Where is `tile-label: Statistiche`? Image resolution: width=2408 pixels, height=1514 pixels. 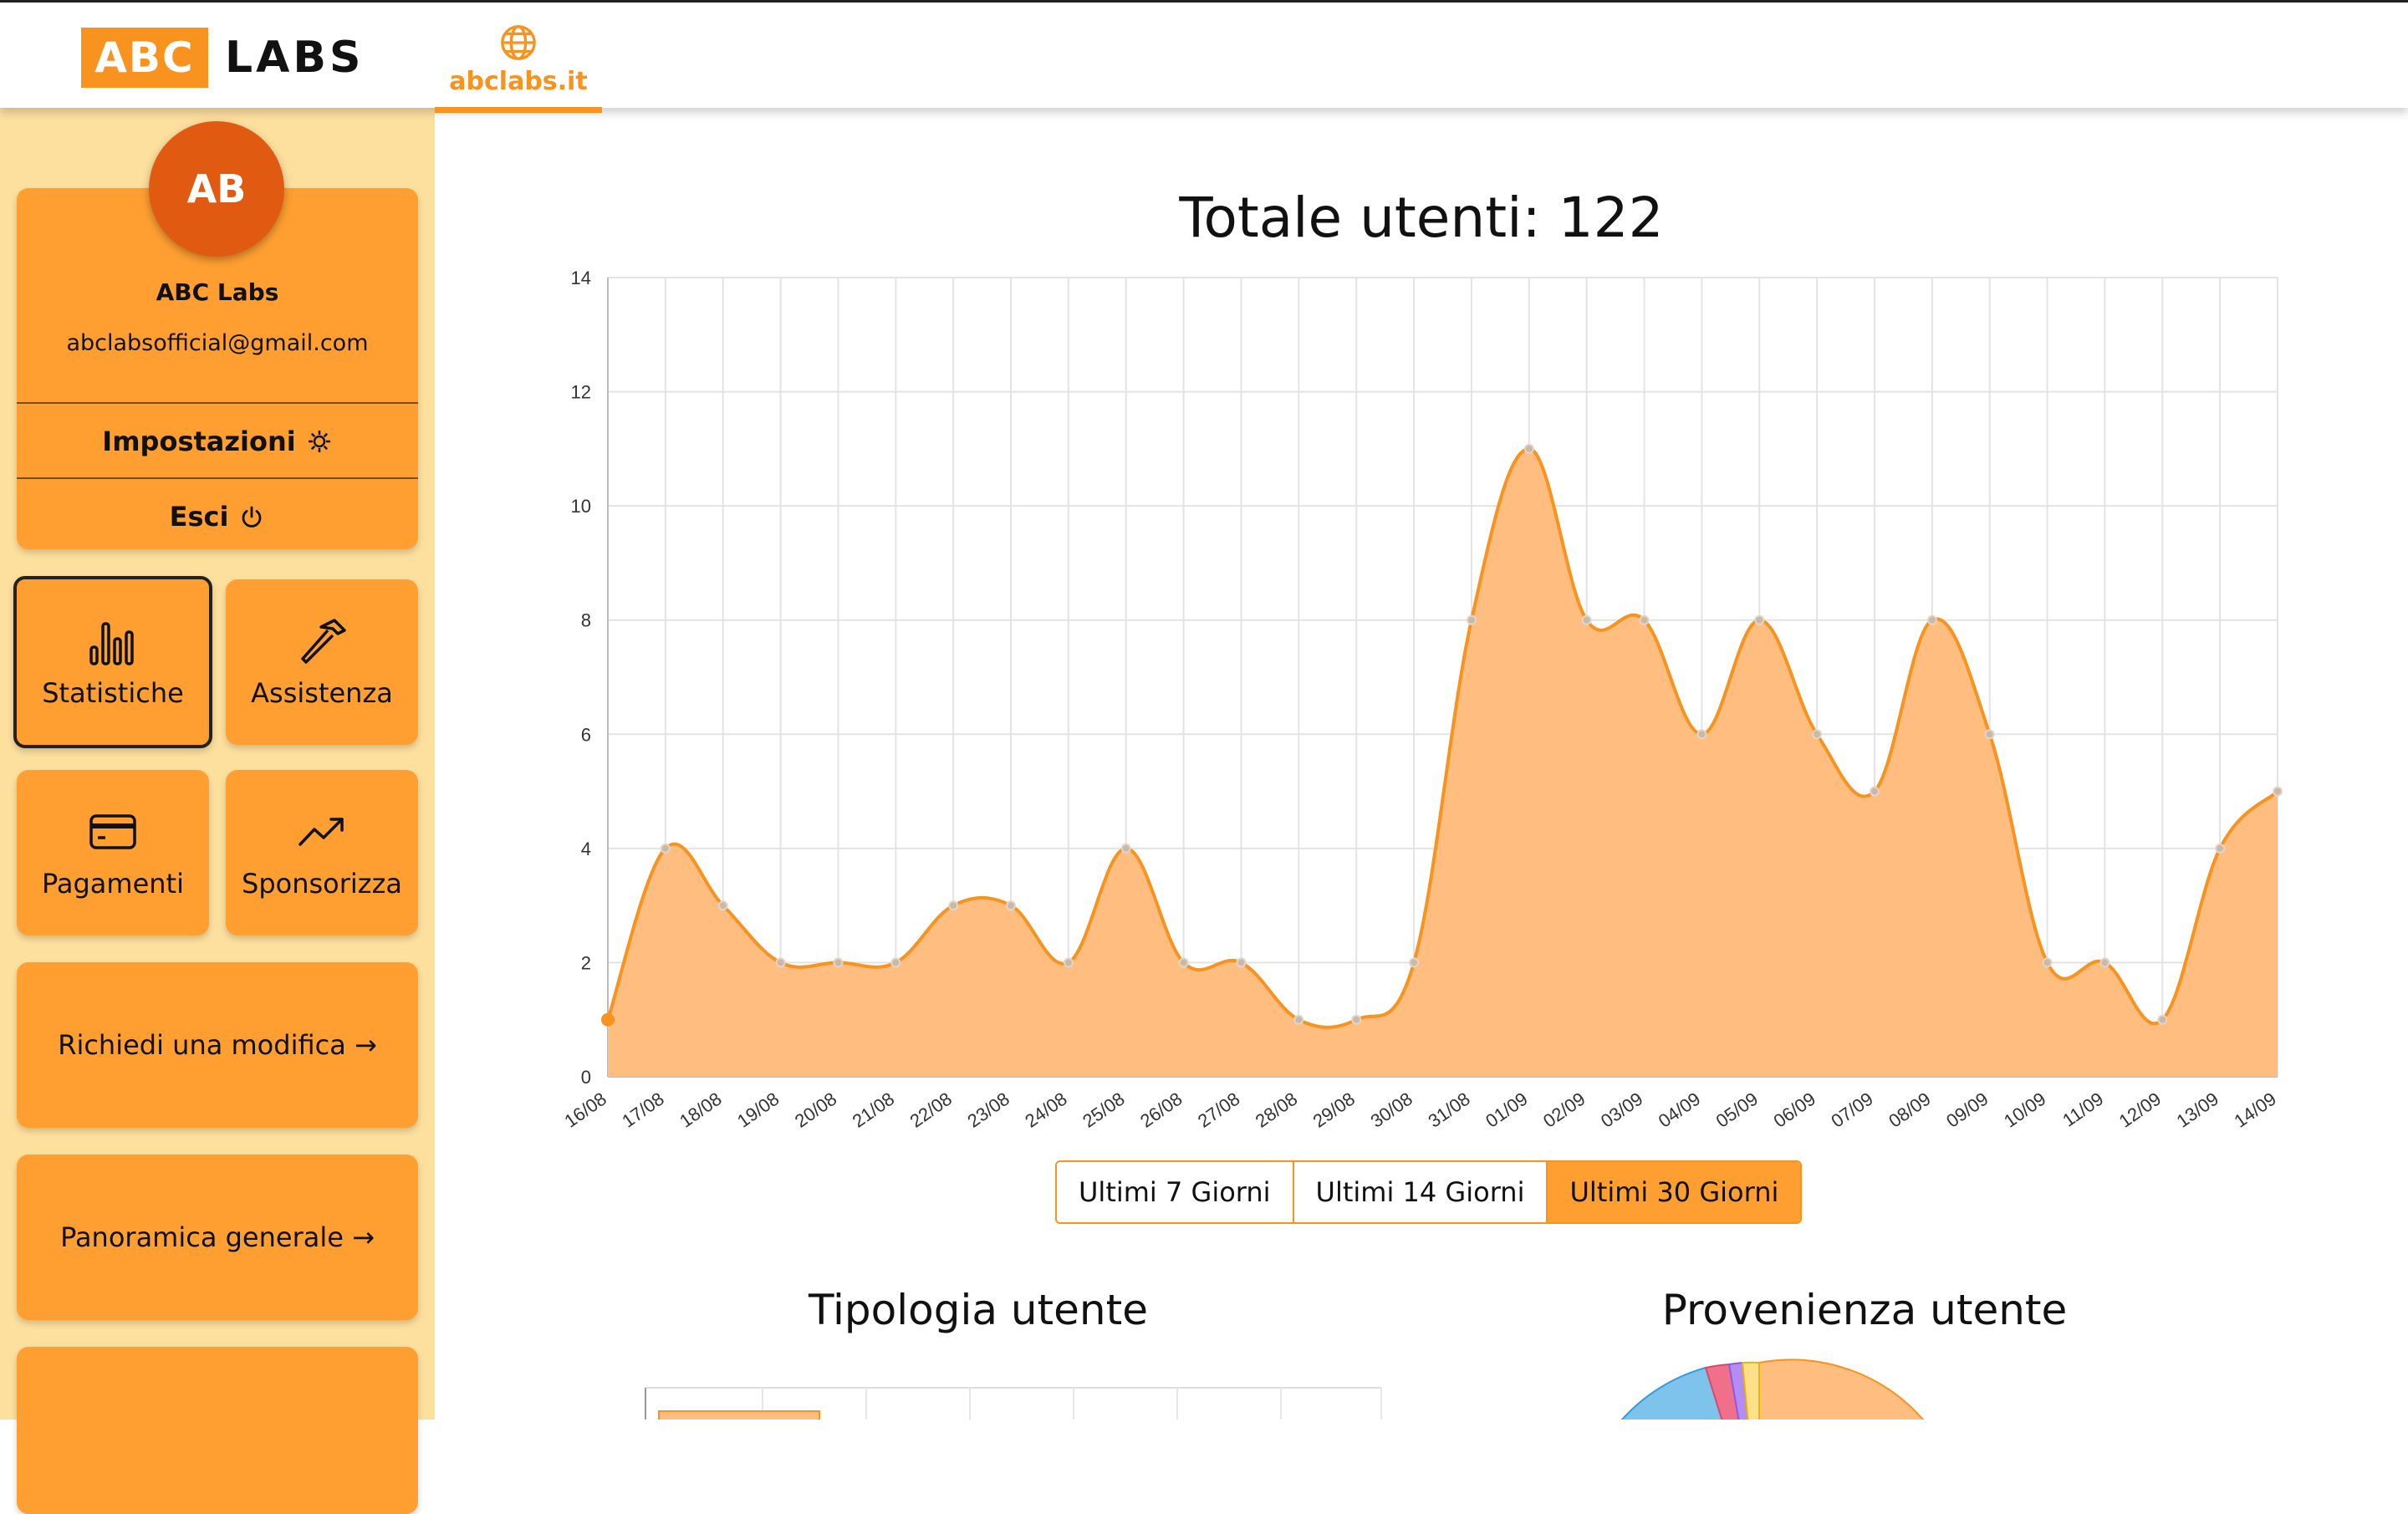
tile-label: Statistiche is located at coordinates (113, 693).